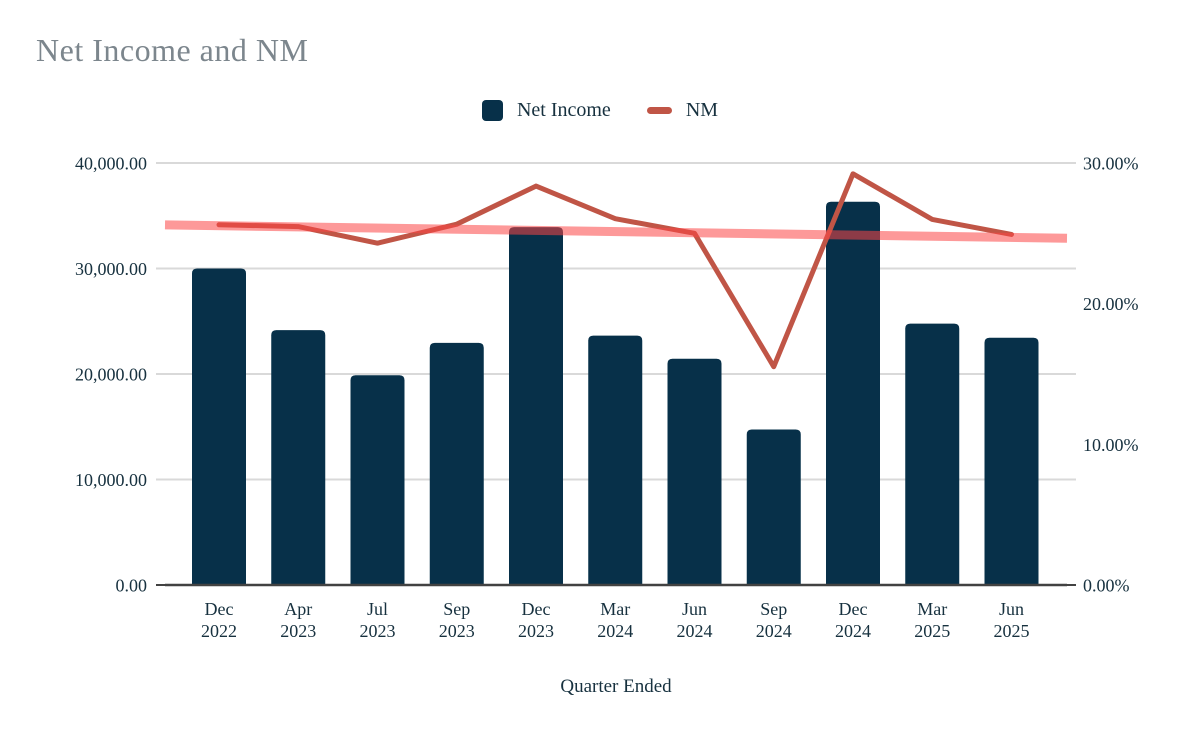 Image resolution: width=1200 pixels, height=742 pixels. Describe the element at coordinates (377, 609) in the screenshot. I see `x-axis-label-jul-2023: Jul` at that location.